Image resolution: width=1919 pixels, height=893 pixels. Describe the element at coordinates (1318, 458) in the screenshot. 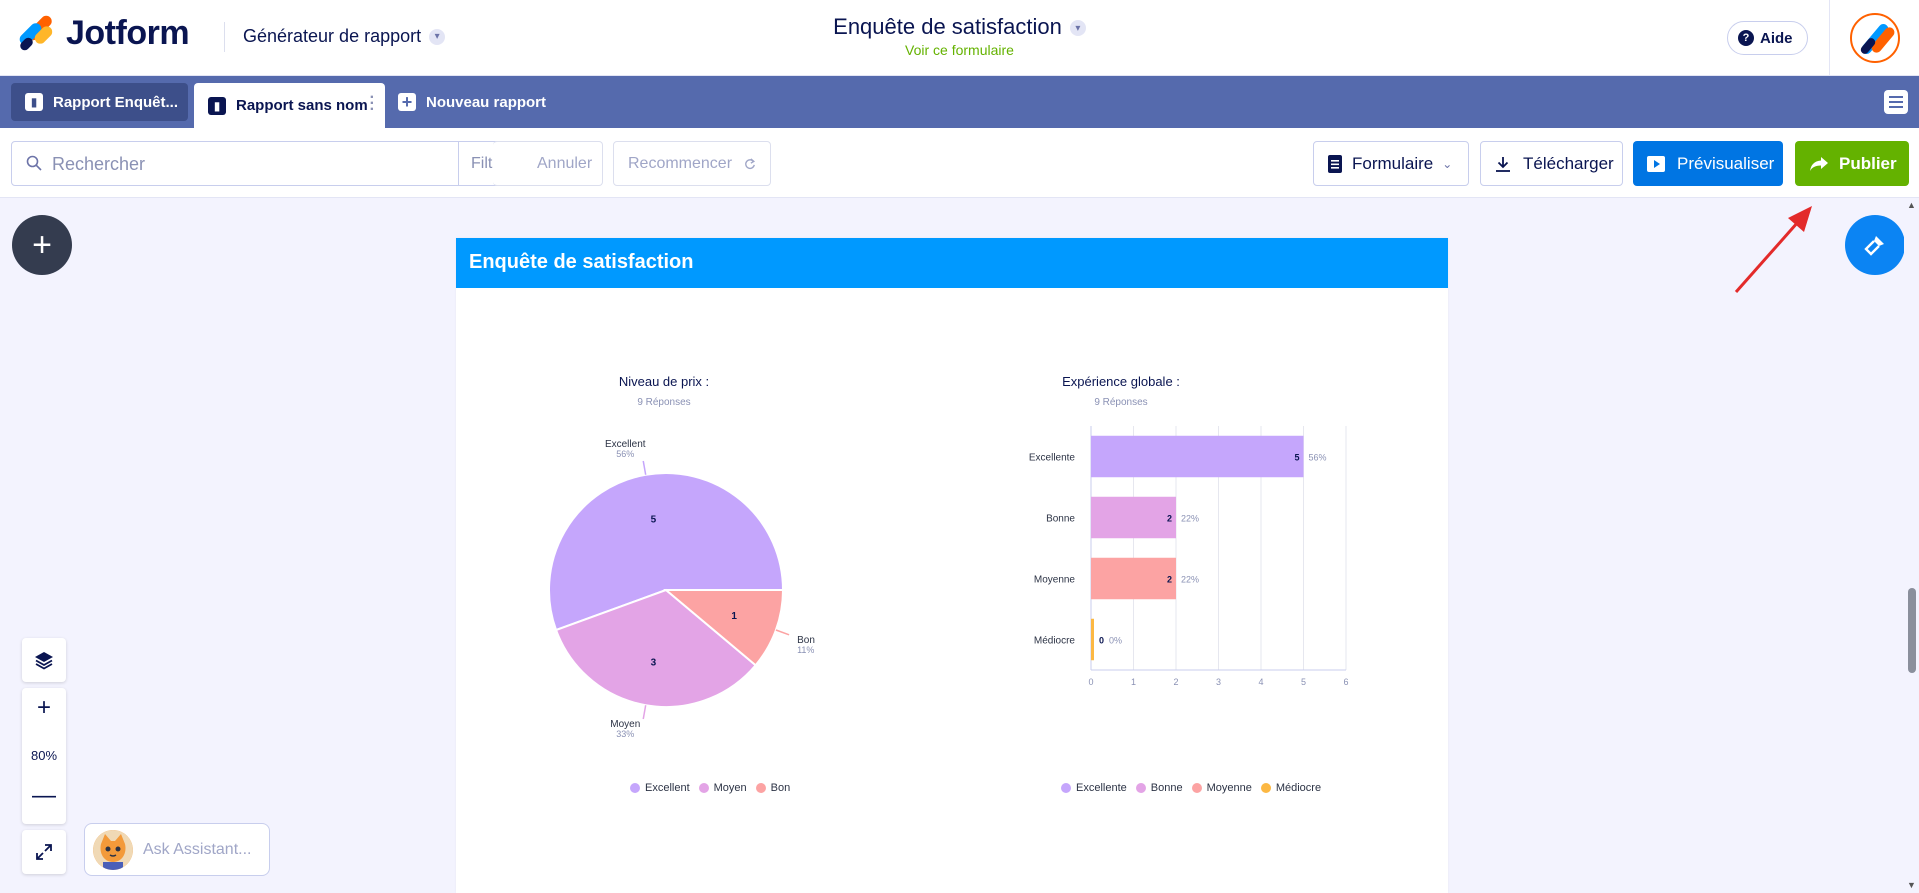

I see `bar-percent-label: 56%` at that location.